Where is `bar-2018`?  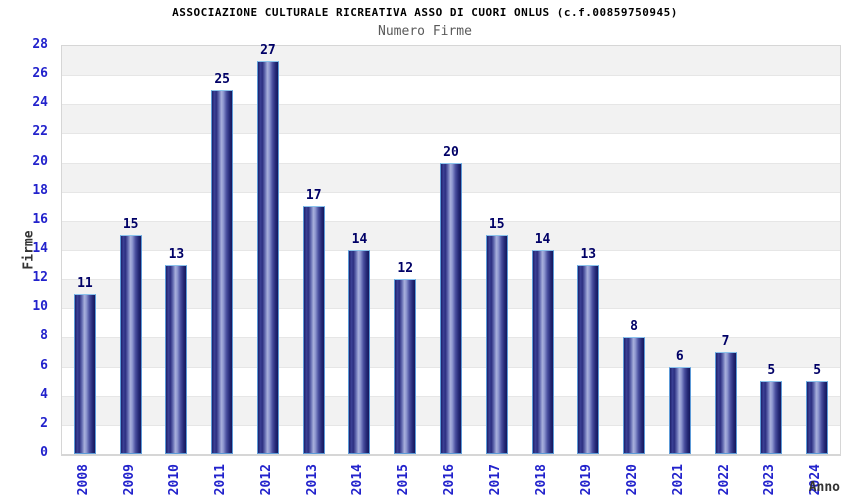
bar-2018 is located at coordinates (542, 352).